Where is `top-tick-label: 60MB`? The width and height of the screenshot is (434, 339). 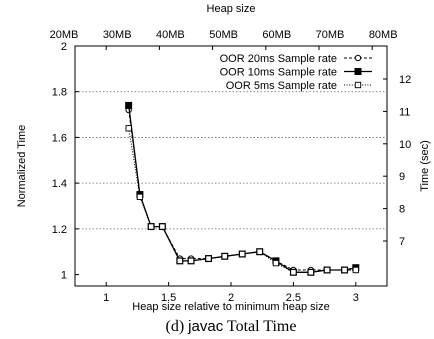 top-tick-label: 60MB is located at coordinates (276, 35).